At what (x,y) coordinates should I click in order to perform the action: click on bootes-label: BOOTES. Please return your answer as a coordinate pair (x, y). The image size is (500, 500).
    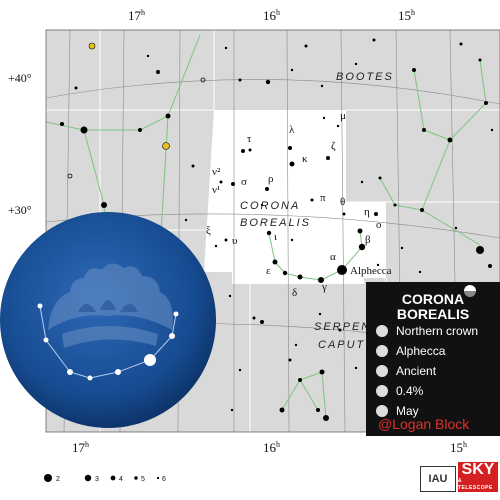
    Looking at the image, I should click on (365, 77).